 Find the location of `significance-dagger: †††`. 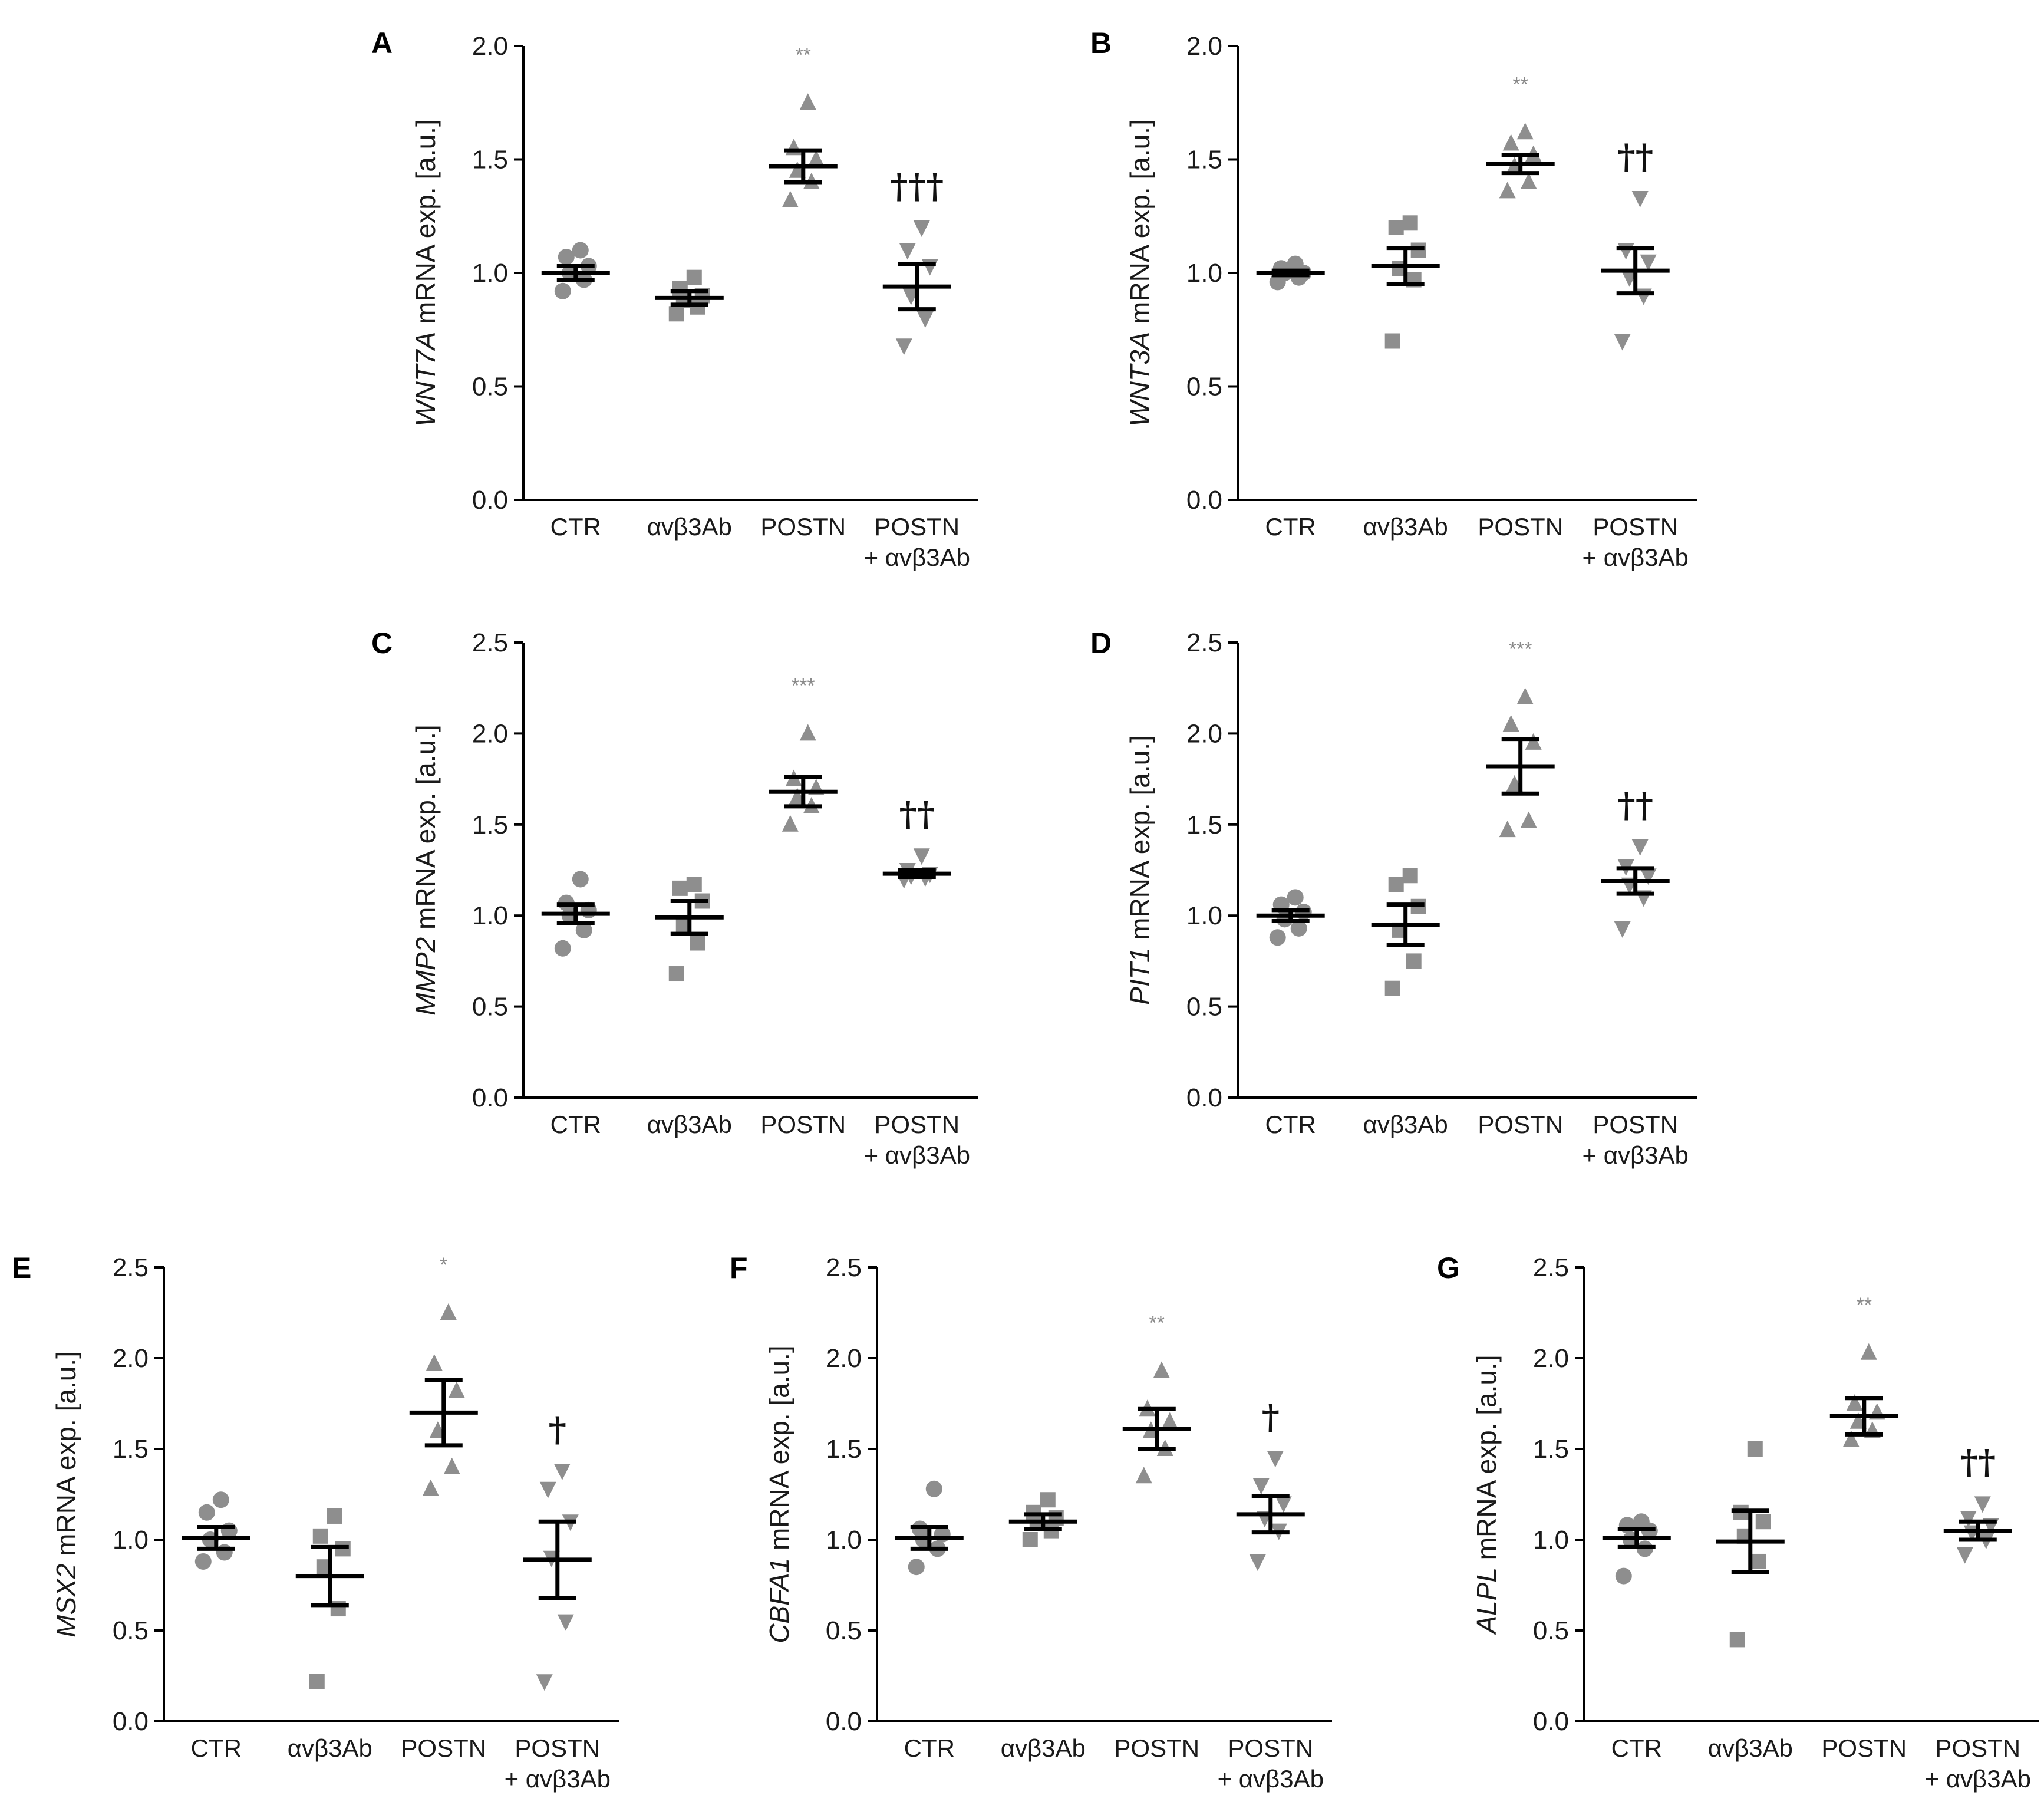

significance-dagger: ††† is located at coordinates (917, 186).